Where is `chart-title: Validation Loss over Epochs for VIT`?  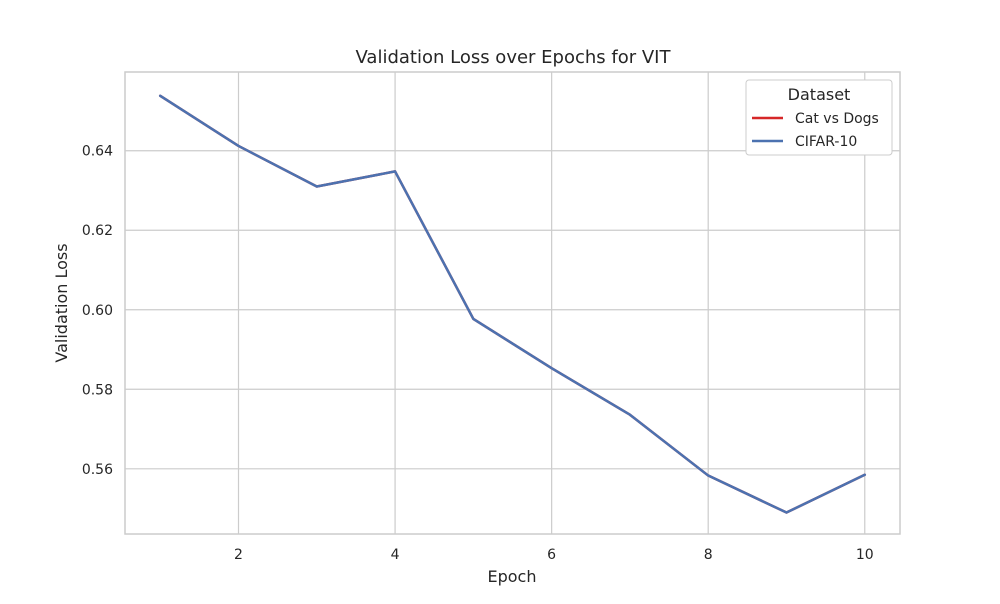 chart-title: Validation Loss over Epochs for VIT is located at coordinates (514, 57).